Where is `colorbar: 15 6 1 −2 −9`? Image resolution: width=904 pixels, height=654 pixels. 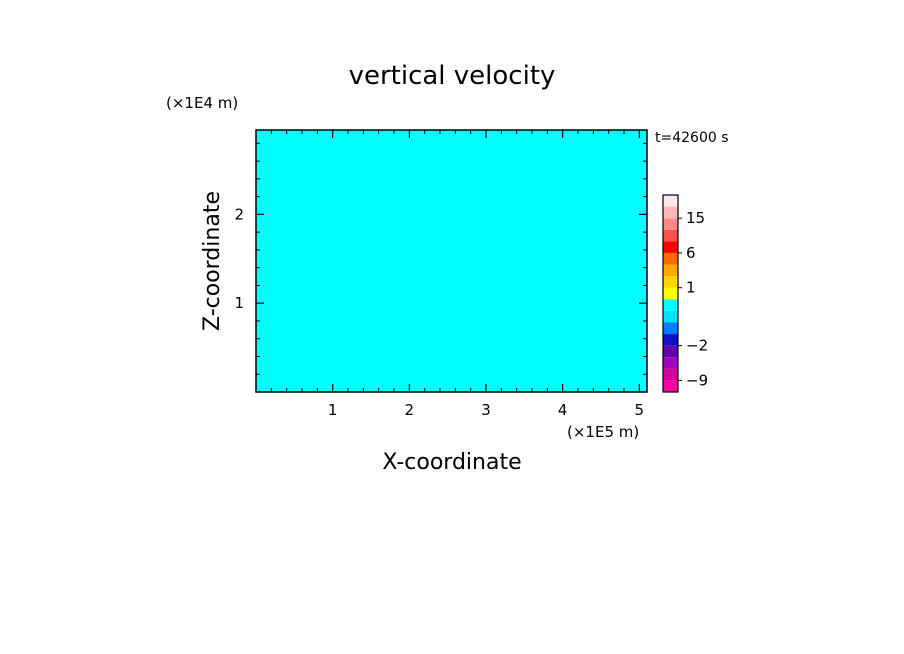
colorbar: 15 6 1 −2 −9 is located at coordinates (685, 293).